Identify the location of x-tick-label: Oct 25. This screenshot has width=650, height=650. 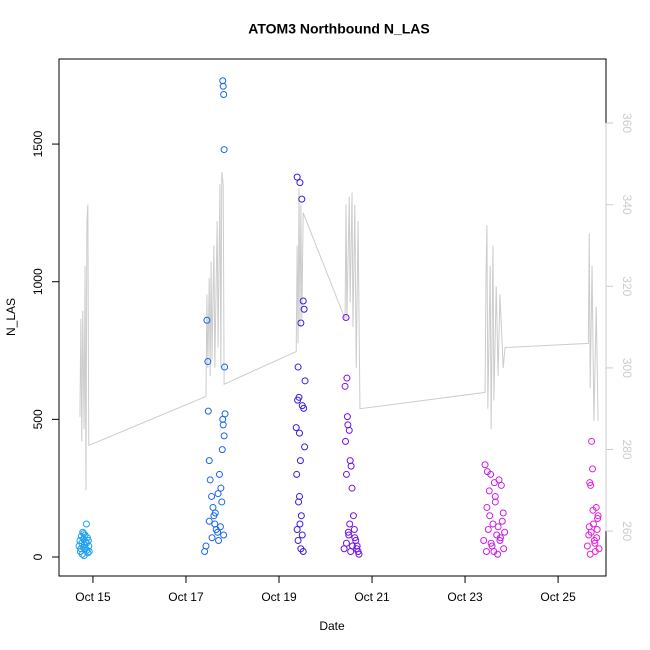
(558, 597).